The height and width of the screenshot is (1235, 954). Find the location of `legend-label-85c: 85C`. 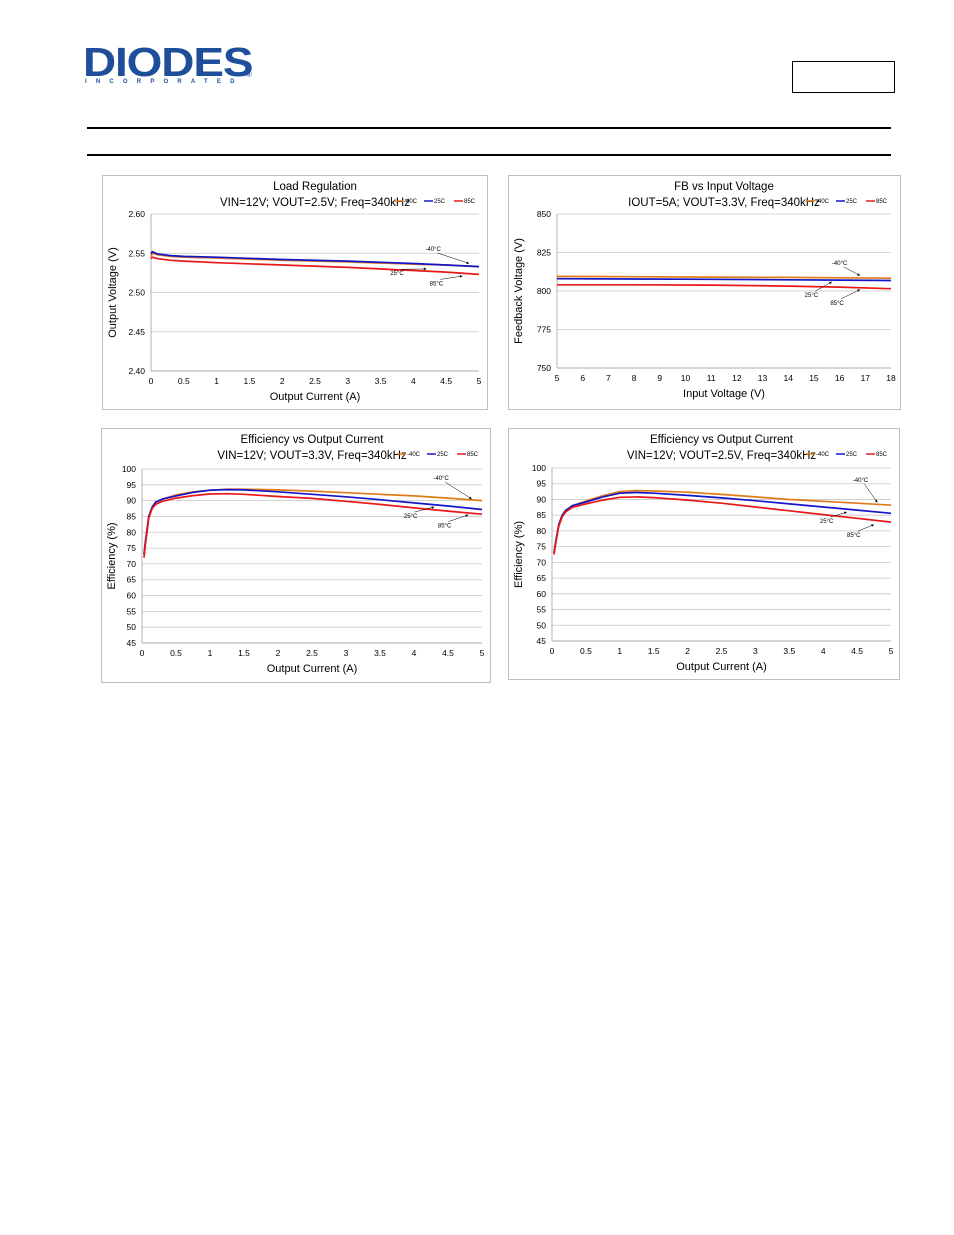

legend-label-85c: 85C is located at coordinates (882, 202).